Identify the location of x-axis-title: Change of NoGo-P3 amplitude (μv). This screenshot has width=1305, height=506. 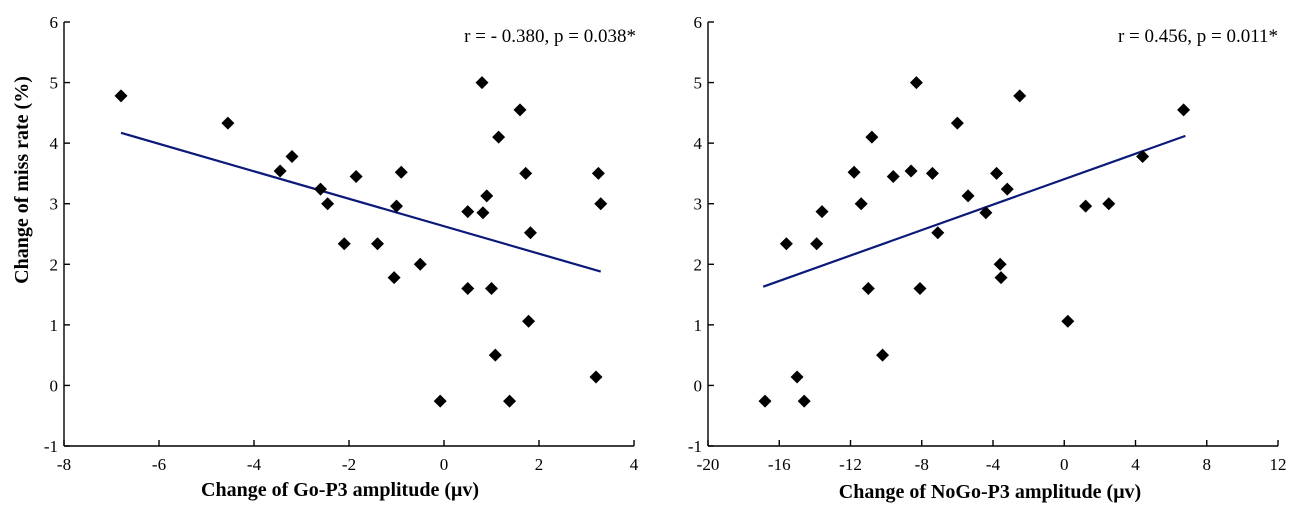
(990, 492).